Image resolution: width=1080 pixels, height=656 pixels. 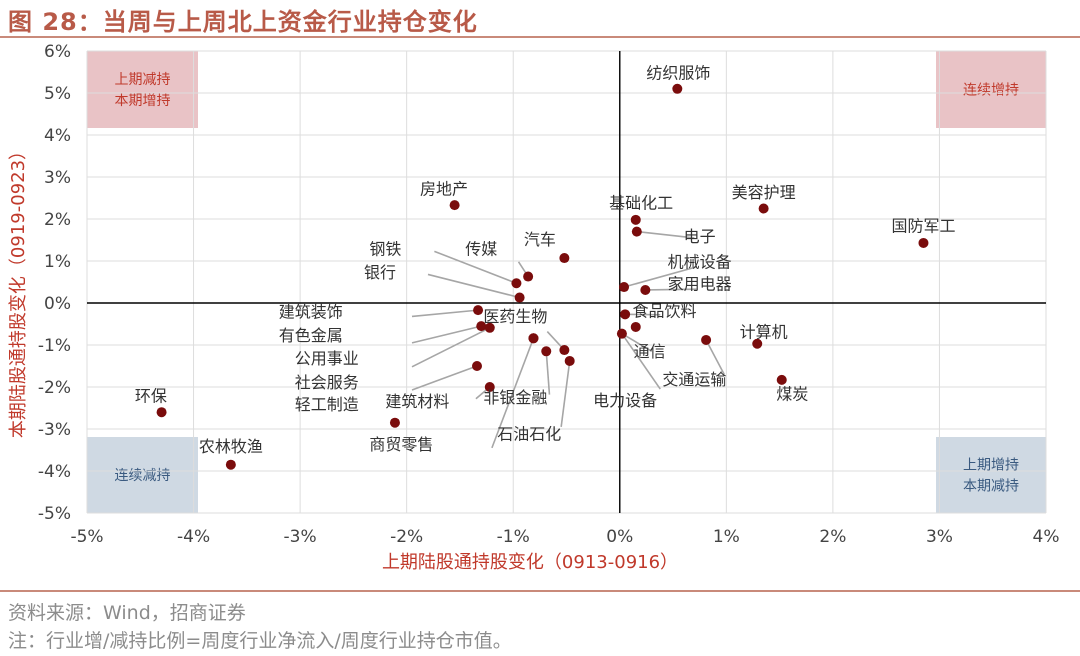 What do you see at coordinates (57, 220) in the screenshot?
I see `y-tick-label: 2%` at bounding box center [57, 220].